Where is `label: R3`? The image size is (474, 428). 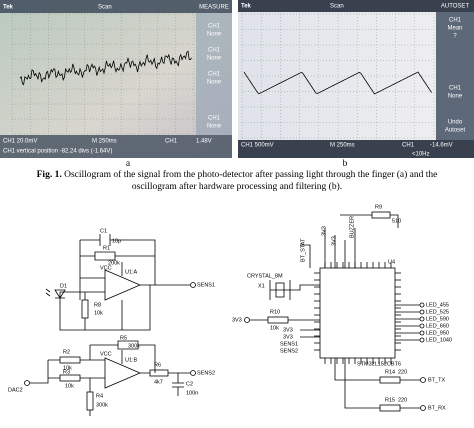
label: R3 is located at coordinates (66, 372).